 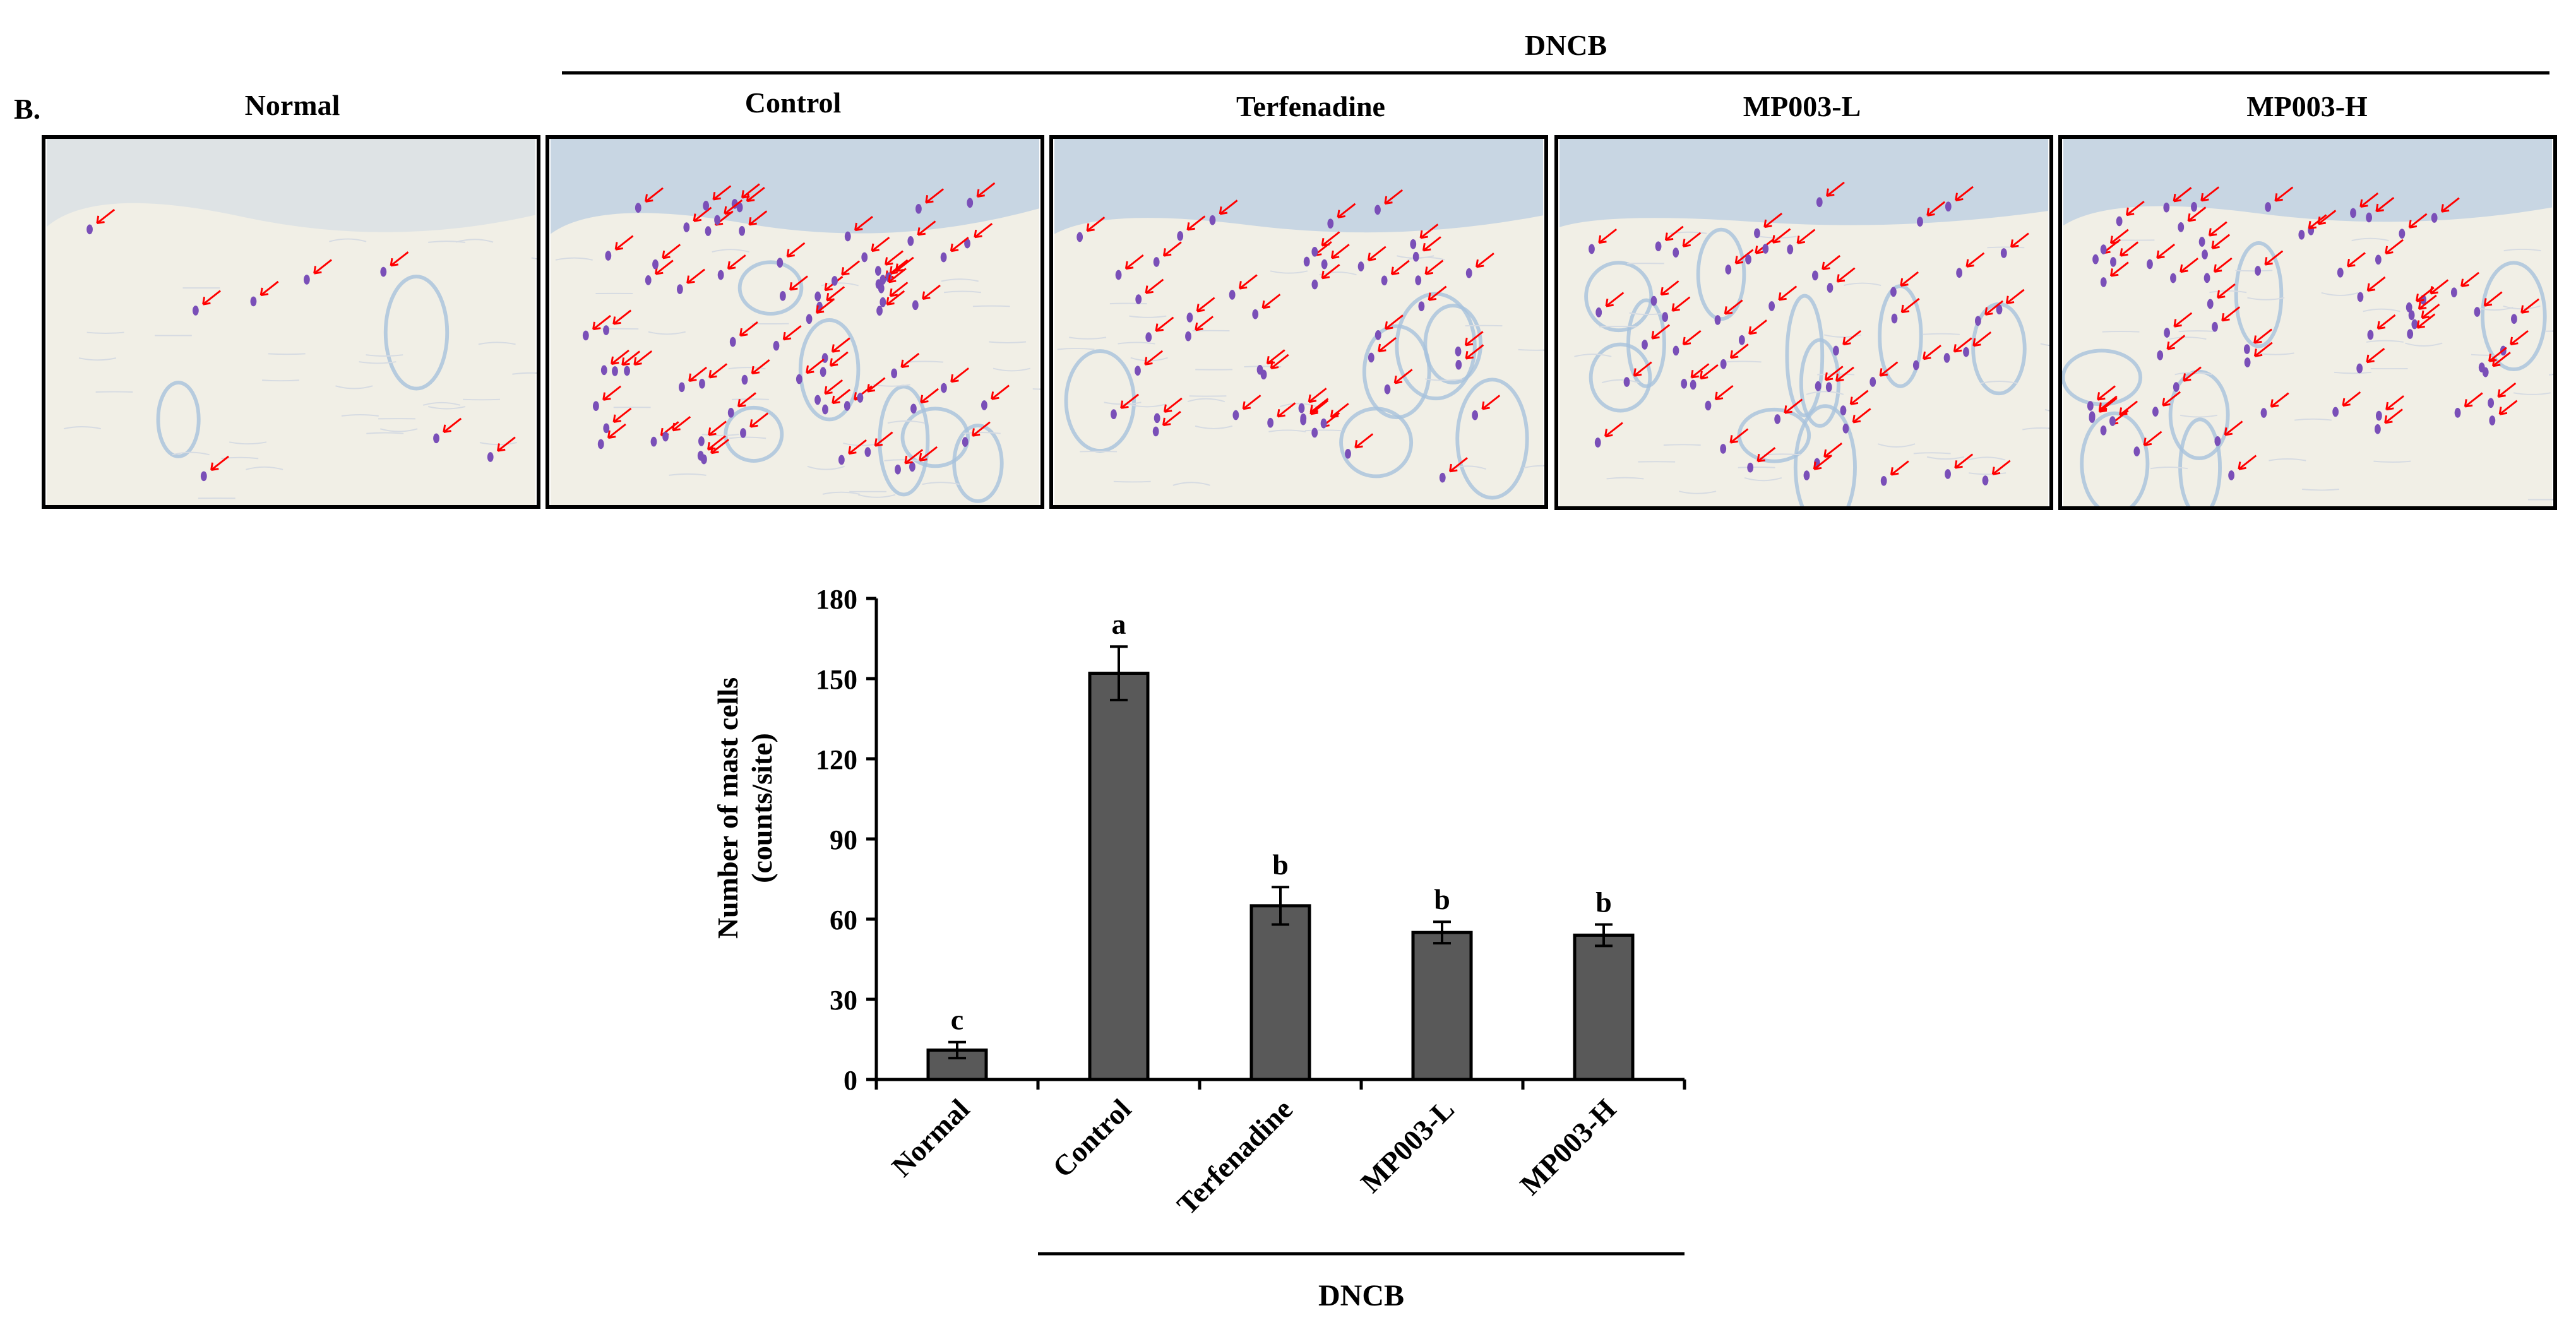 What do you see at coordinates (291, 185) in the screenshot?
I see `epidermis-layer` at bounding box center [291, 185].